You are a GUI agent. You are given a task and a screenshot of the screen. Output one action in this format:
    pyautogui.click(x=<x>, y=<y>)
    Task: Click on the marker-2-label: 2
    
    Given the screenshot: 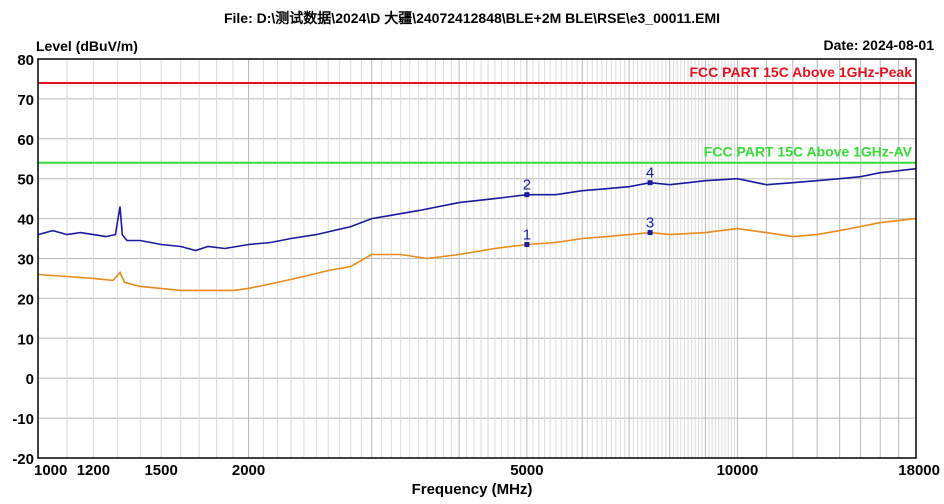 What is the action you would take?
    pyautogui.click(x=527, y=185)
    